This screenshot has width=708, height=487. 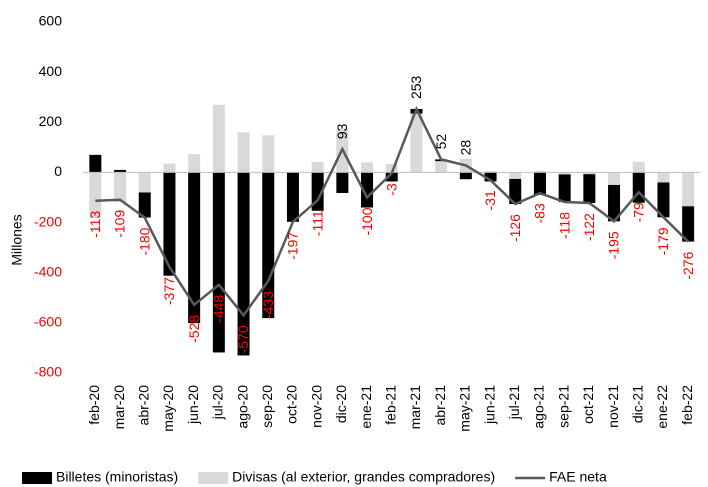 I want to click on data-label: 28, so click(x=466, y=148).